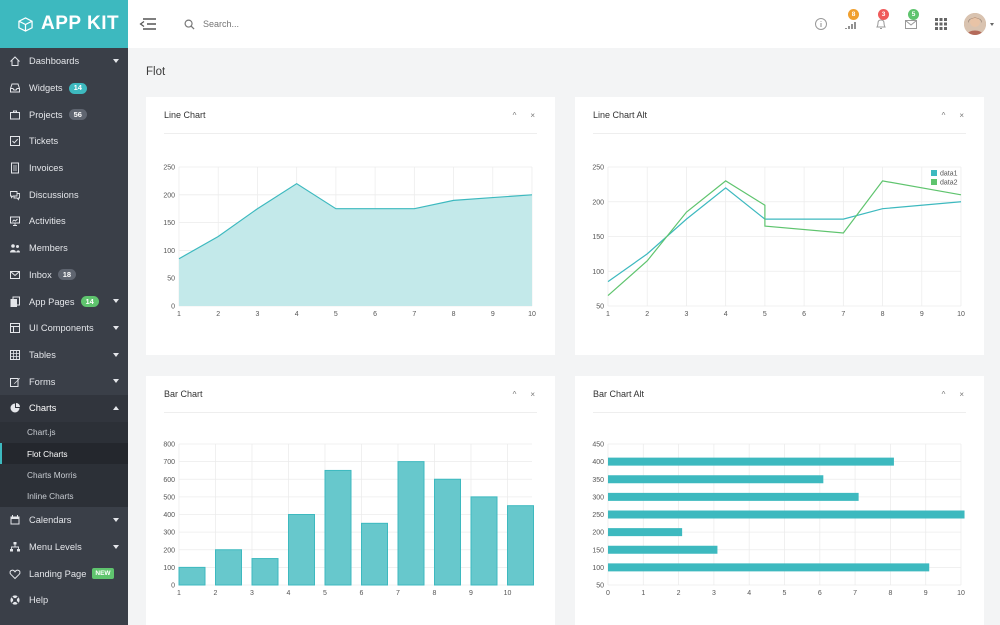  What do you see at coordinates (620, 115) in the screenshot?
I see `card-title: Line Chart Alt` at bounding box center [620, 115].